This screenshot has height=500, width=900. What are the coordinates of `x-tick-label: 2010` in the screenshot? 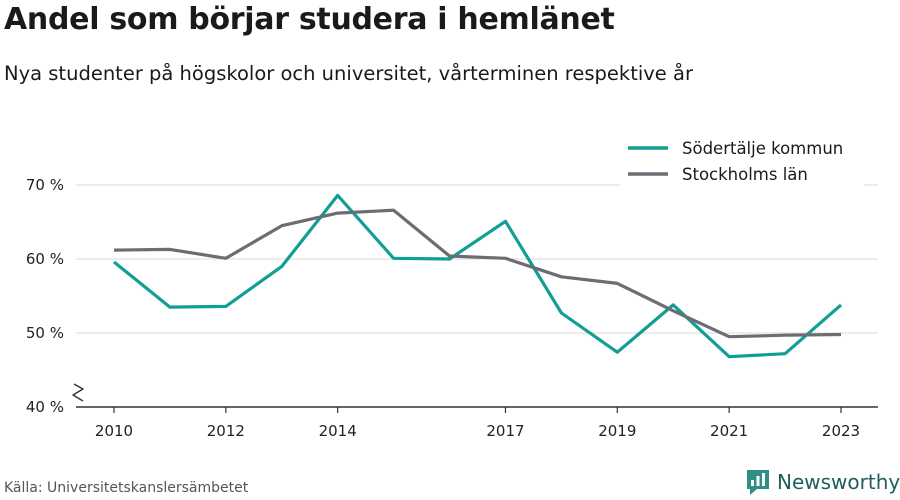 It's located at (114, 431).